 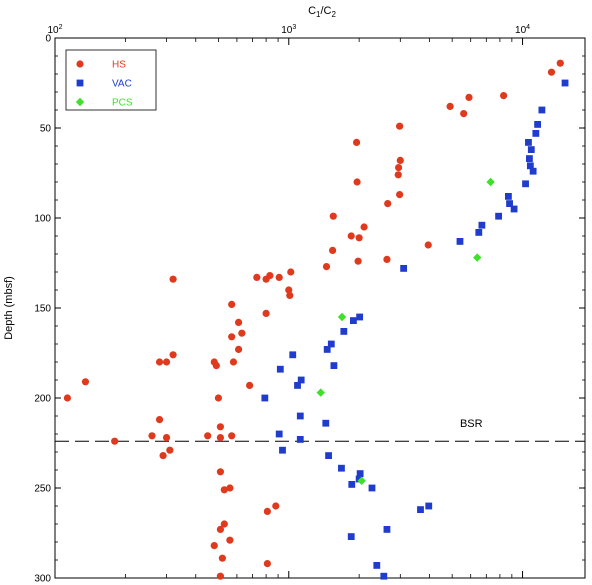 I want to click on y-tick-label: 300, so click(x=42, y=579).